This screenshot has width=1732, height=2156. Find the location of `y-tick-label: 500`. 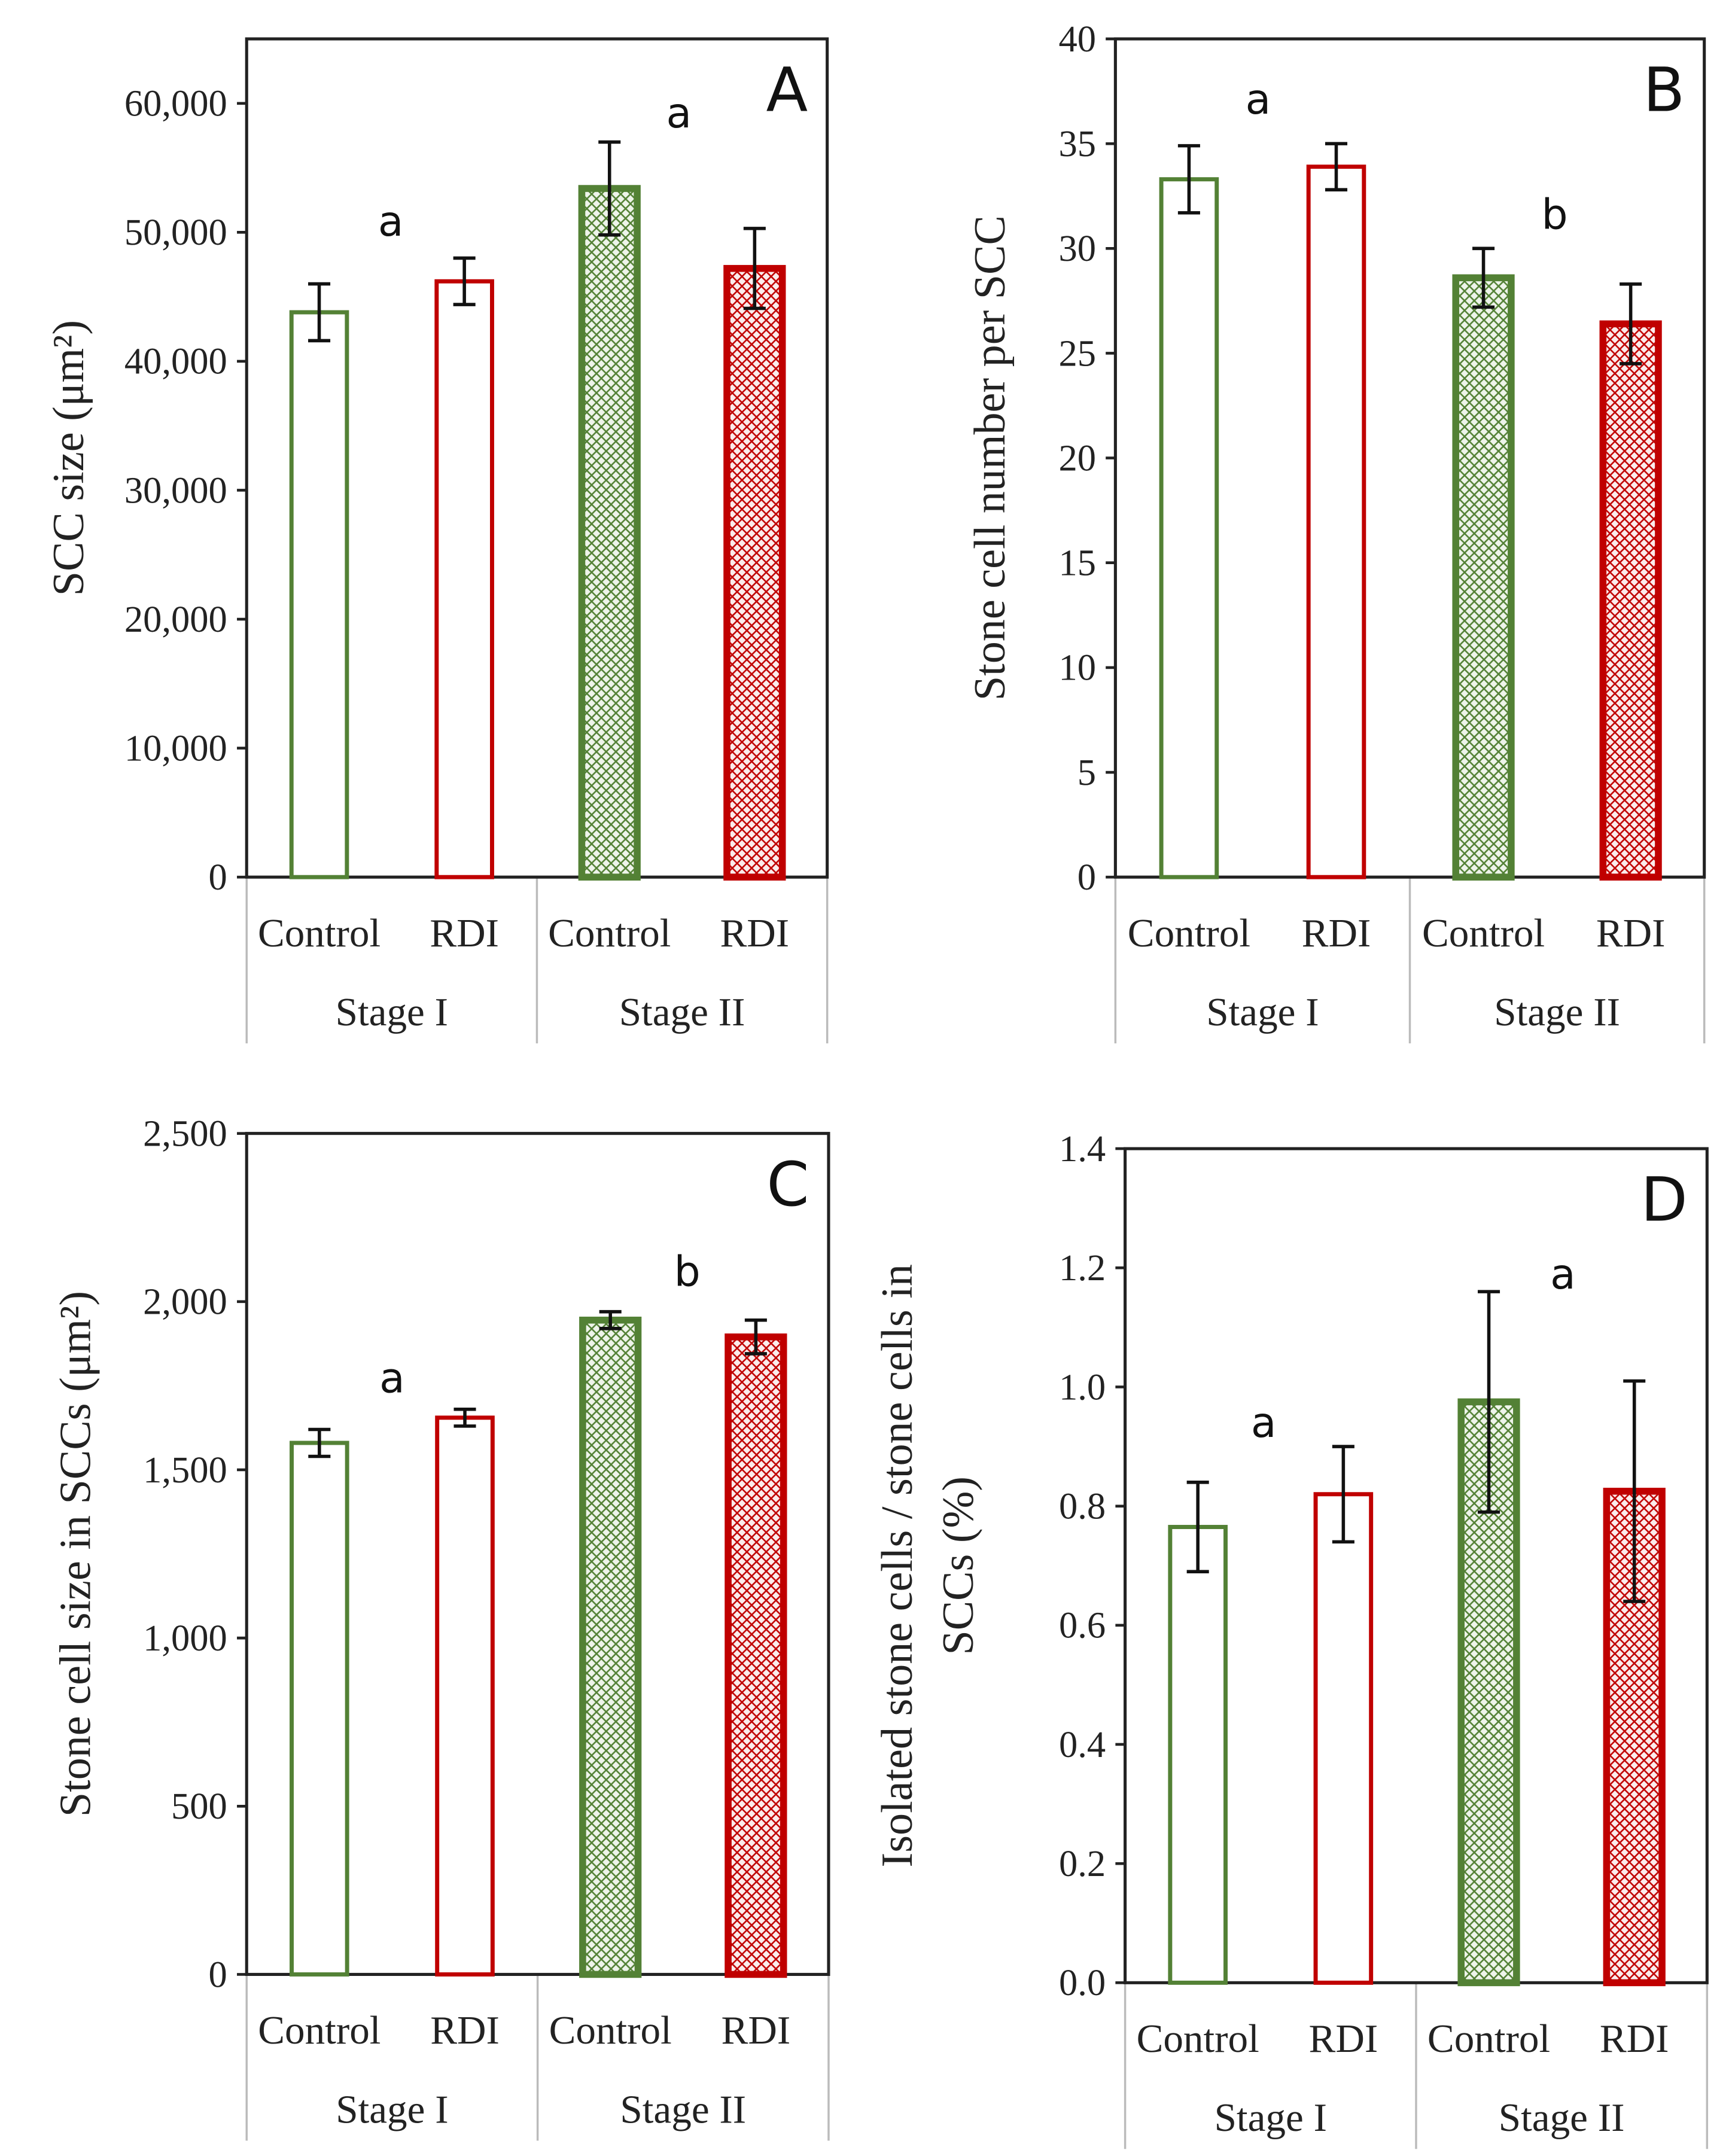

y-tick-label: 500 is located at coordinates (199, 1806).